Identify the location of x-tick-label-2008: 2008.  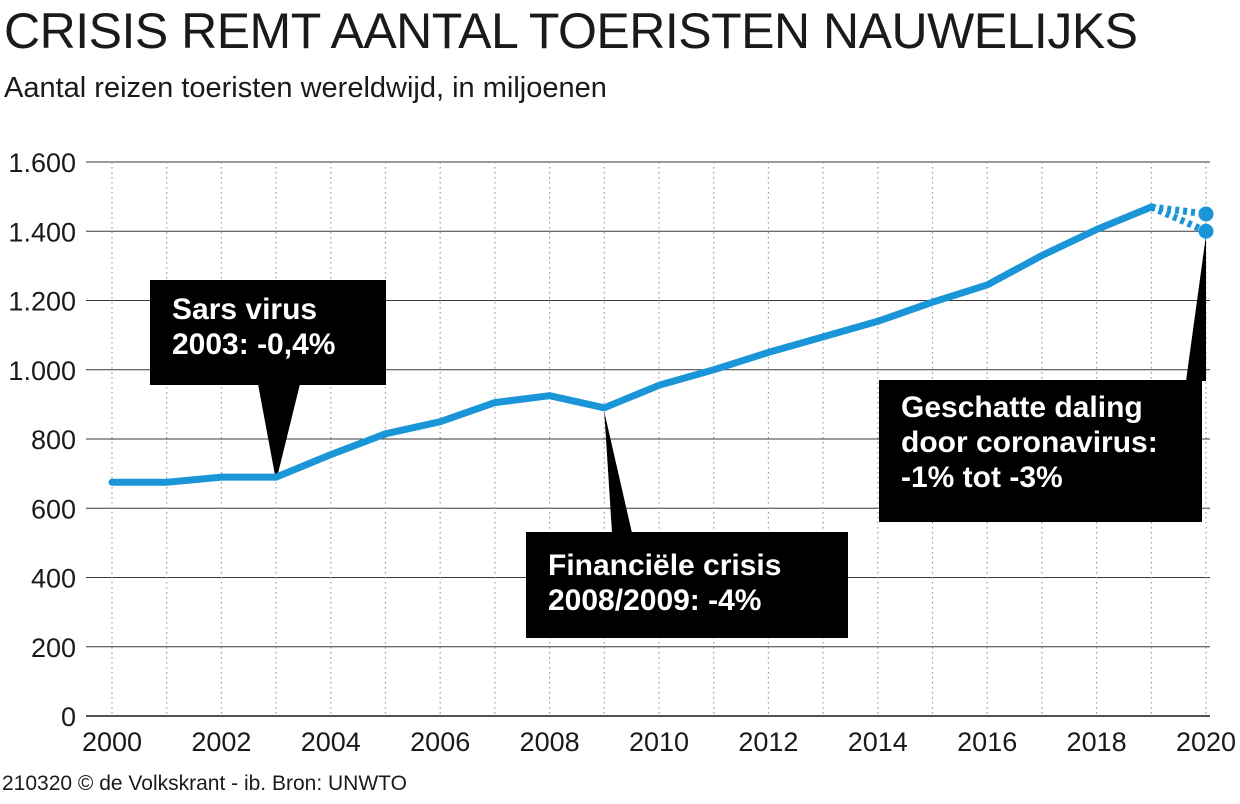
(550, 742).